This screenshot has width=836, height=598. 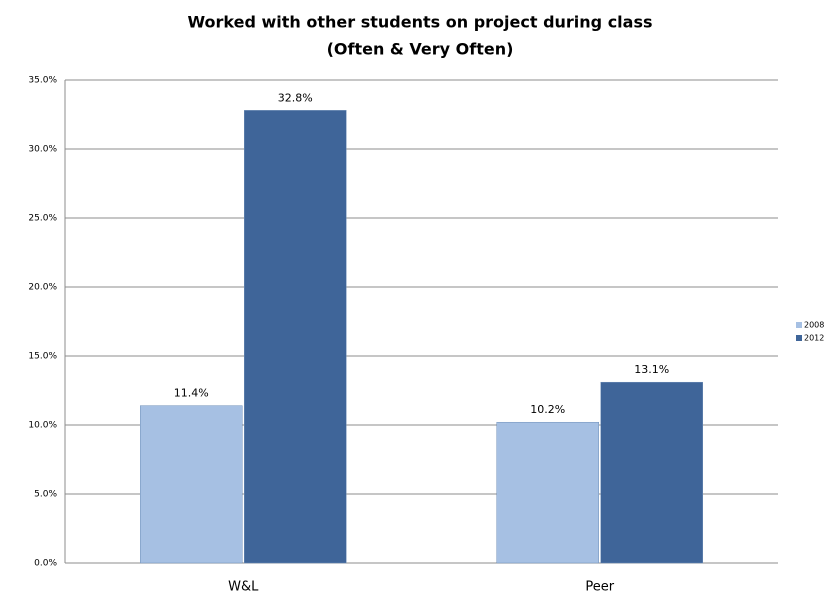 I want to click on legend-label: 2008, so click(x=814, y=325).